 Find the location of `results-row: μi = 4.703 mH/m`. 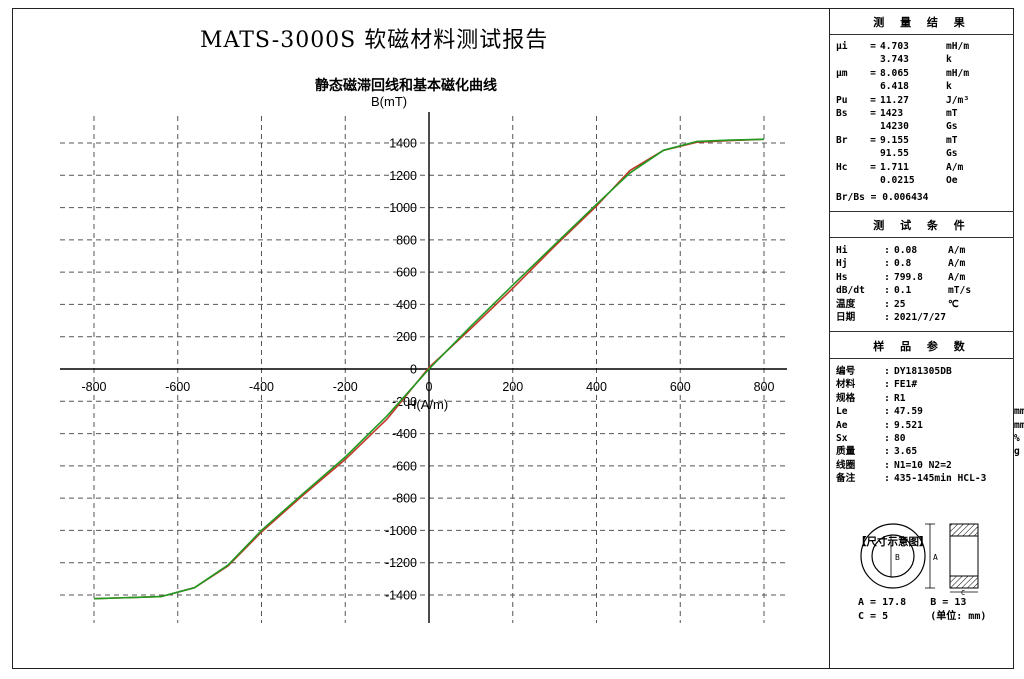

results-row: μi = 4.703 mH/m is located at coordinates (921, 46).